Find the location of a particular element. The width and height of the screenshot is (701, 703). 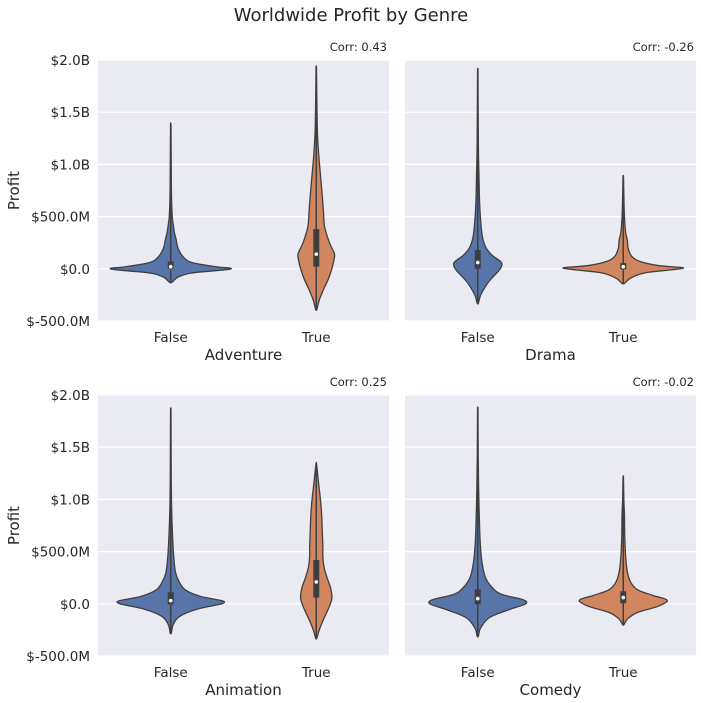

correlation-annotation: Corr: -0.26 is located at coordinates (663, 47).